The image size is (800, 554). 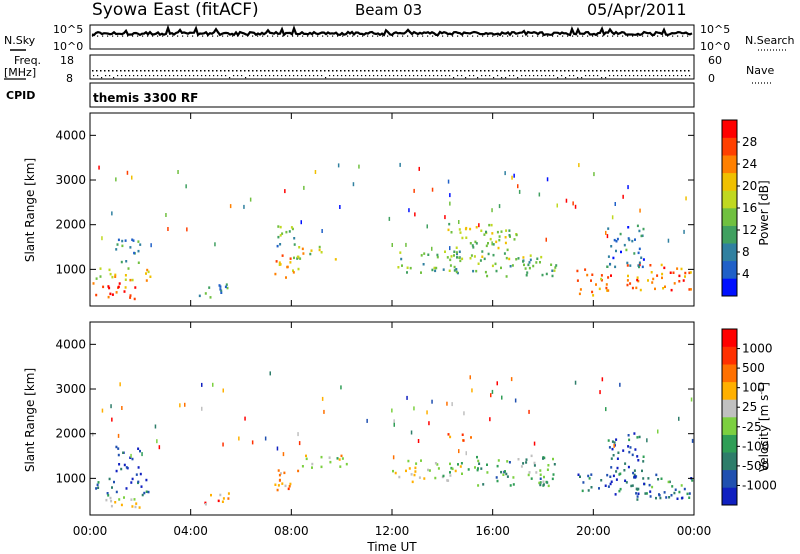 I want to click on power-ylabel: Slant Range [km], so click(x=30, y=210).